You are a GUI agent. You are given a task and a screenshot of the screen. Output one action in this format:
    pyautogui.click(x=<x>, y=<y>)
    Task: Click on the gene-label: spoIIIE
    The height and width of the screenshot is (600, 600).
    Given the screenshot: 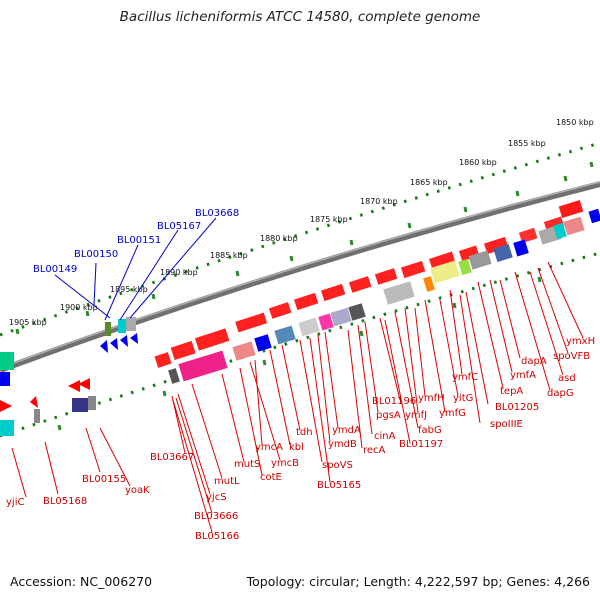 What is the action you would take?
    pyautogui.click(x=506, y=424)
    